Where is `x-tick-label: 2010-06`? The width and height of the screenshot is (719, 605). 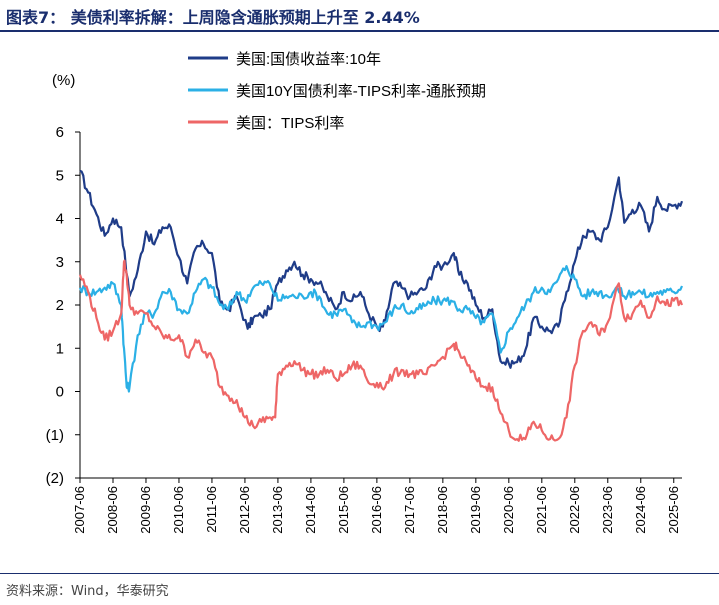
x-tick-label: 2010-06 is located at coordinates (178, 510).